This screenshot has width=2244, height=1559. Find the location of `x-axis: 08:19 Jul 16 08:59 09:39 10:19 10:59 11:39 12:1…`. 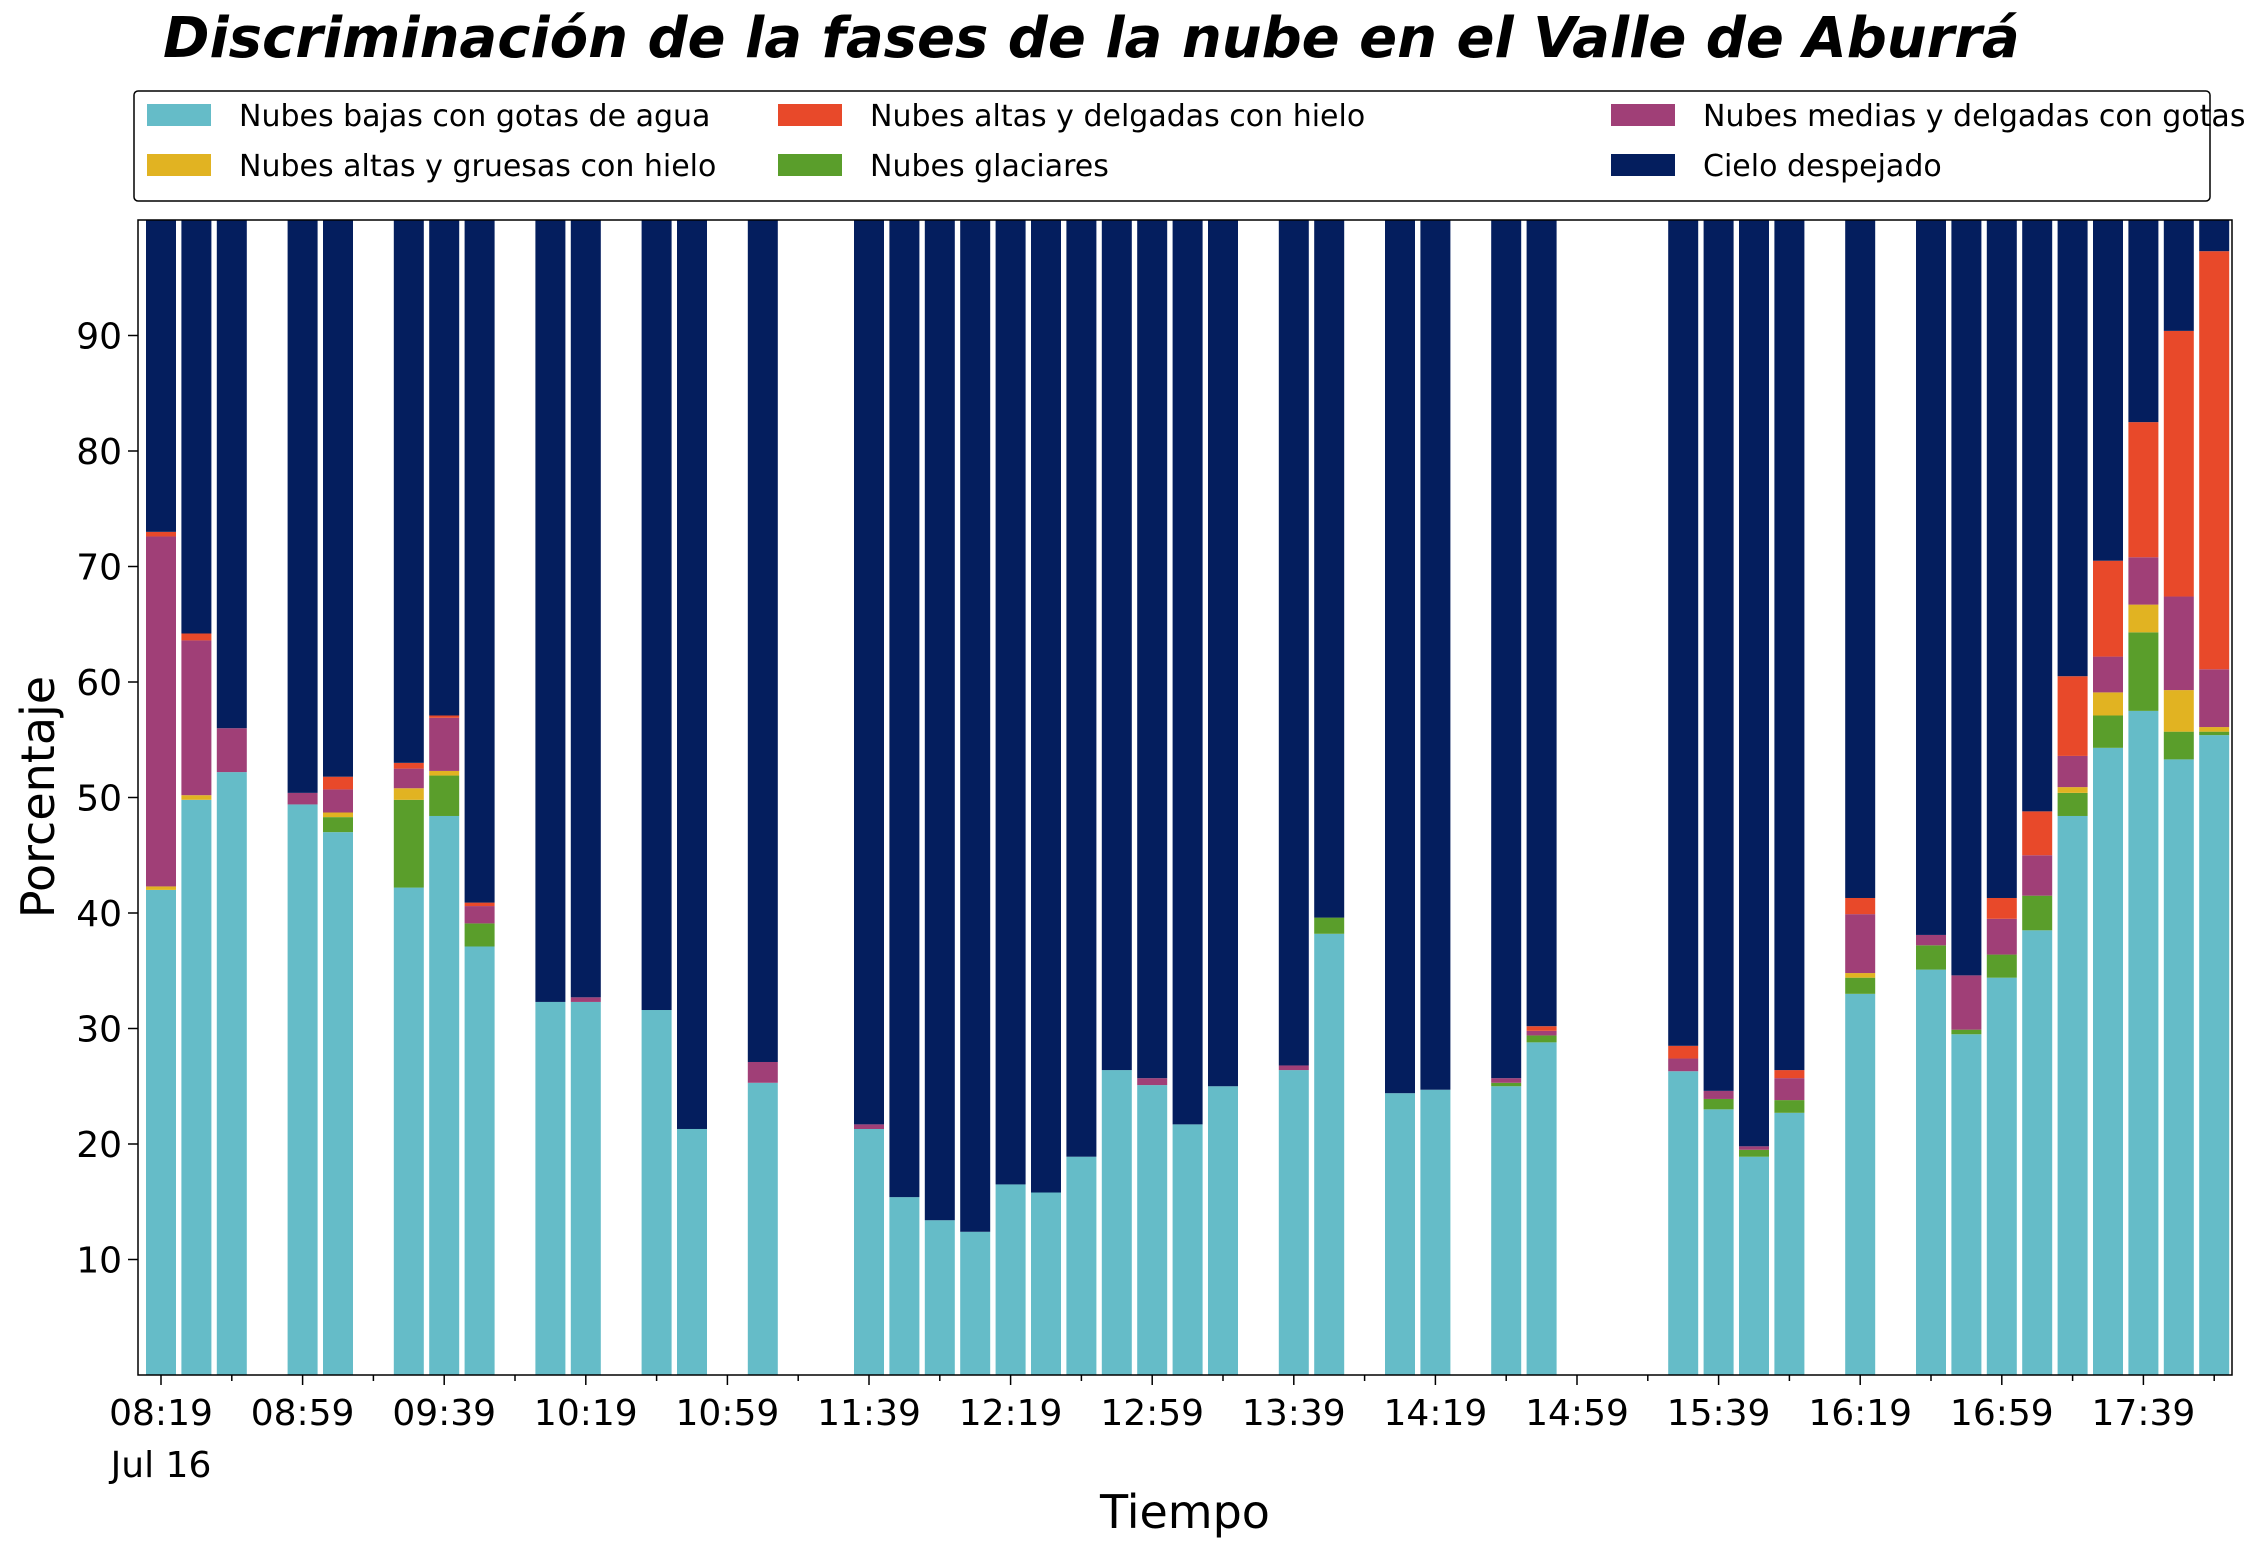

x-axis: 08:19 Jul 16 08:59 09:39 10:19 10:59 11:39 12:1… is located at coordinates (1162, 1430).